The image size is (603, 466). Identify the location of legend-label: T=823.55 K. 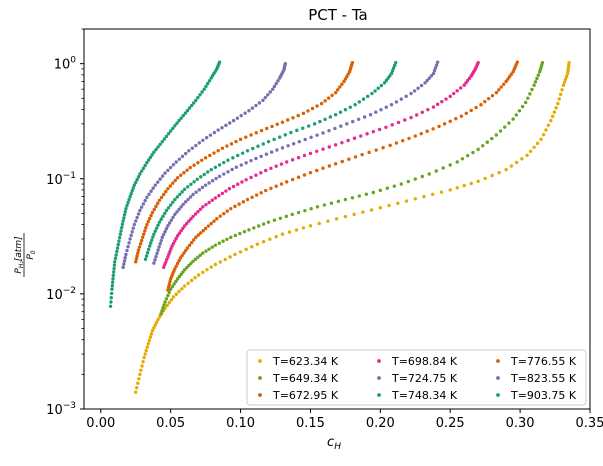
(543, 378).